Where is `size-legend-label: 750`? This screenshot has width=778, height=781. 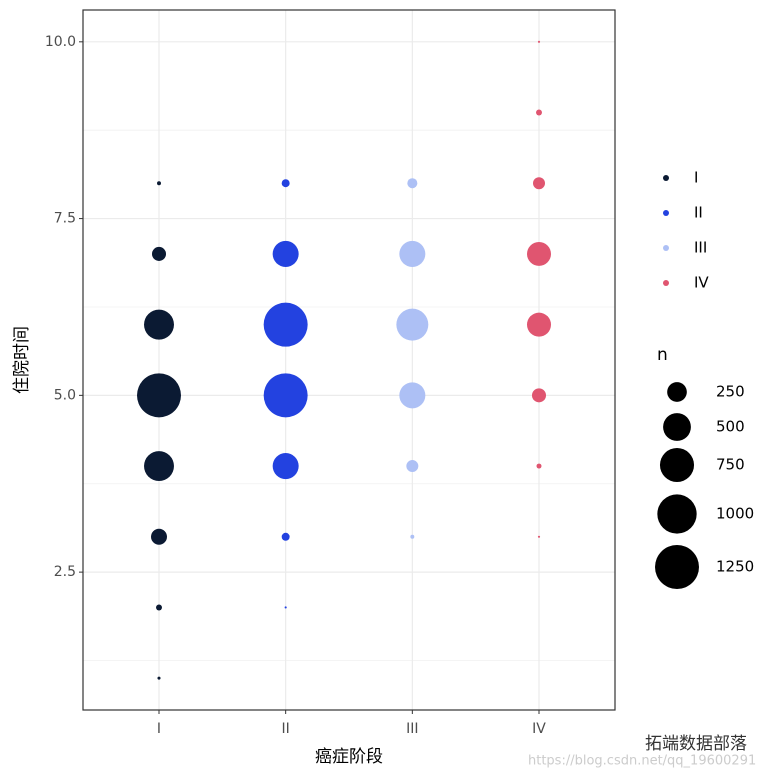 size-legend-label: 750 is located at coordinates (730, 465).